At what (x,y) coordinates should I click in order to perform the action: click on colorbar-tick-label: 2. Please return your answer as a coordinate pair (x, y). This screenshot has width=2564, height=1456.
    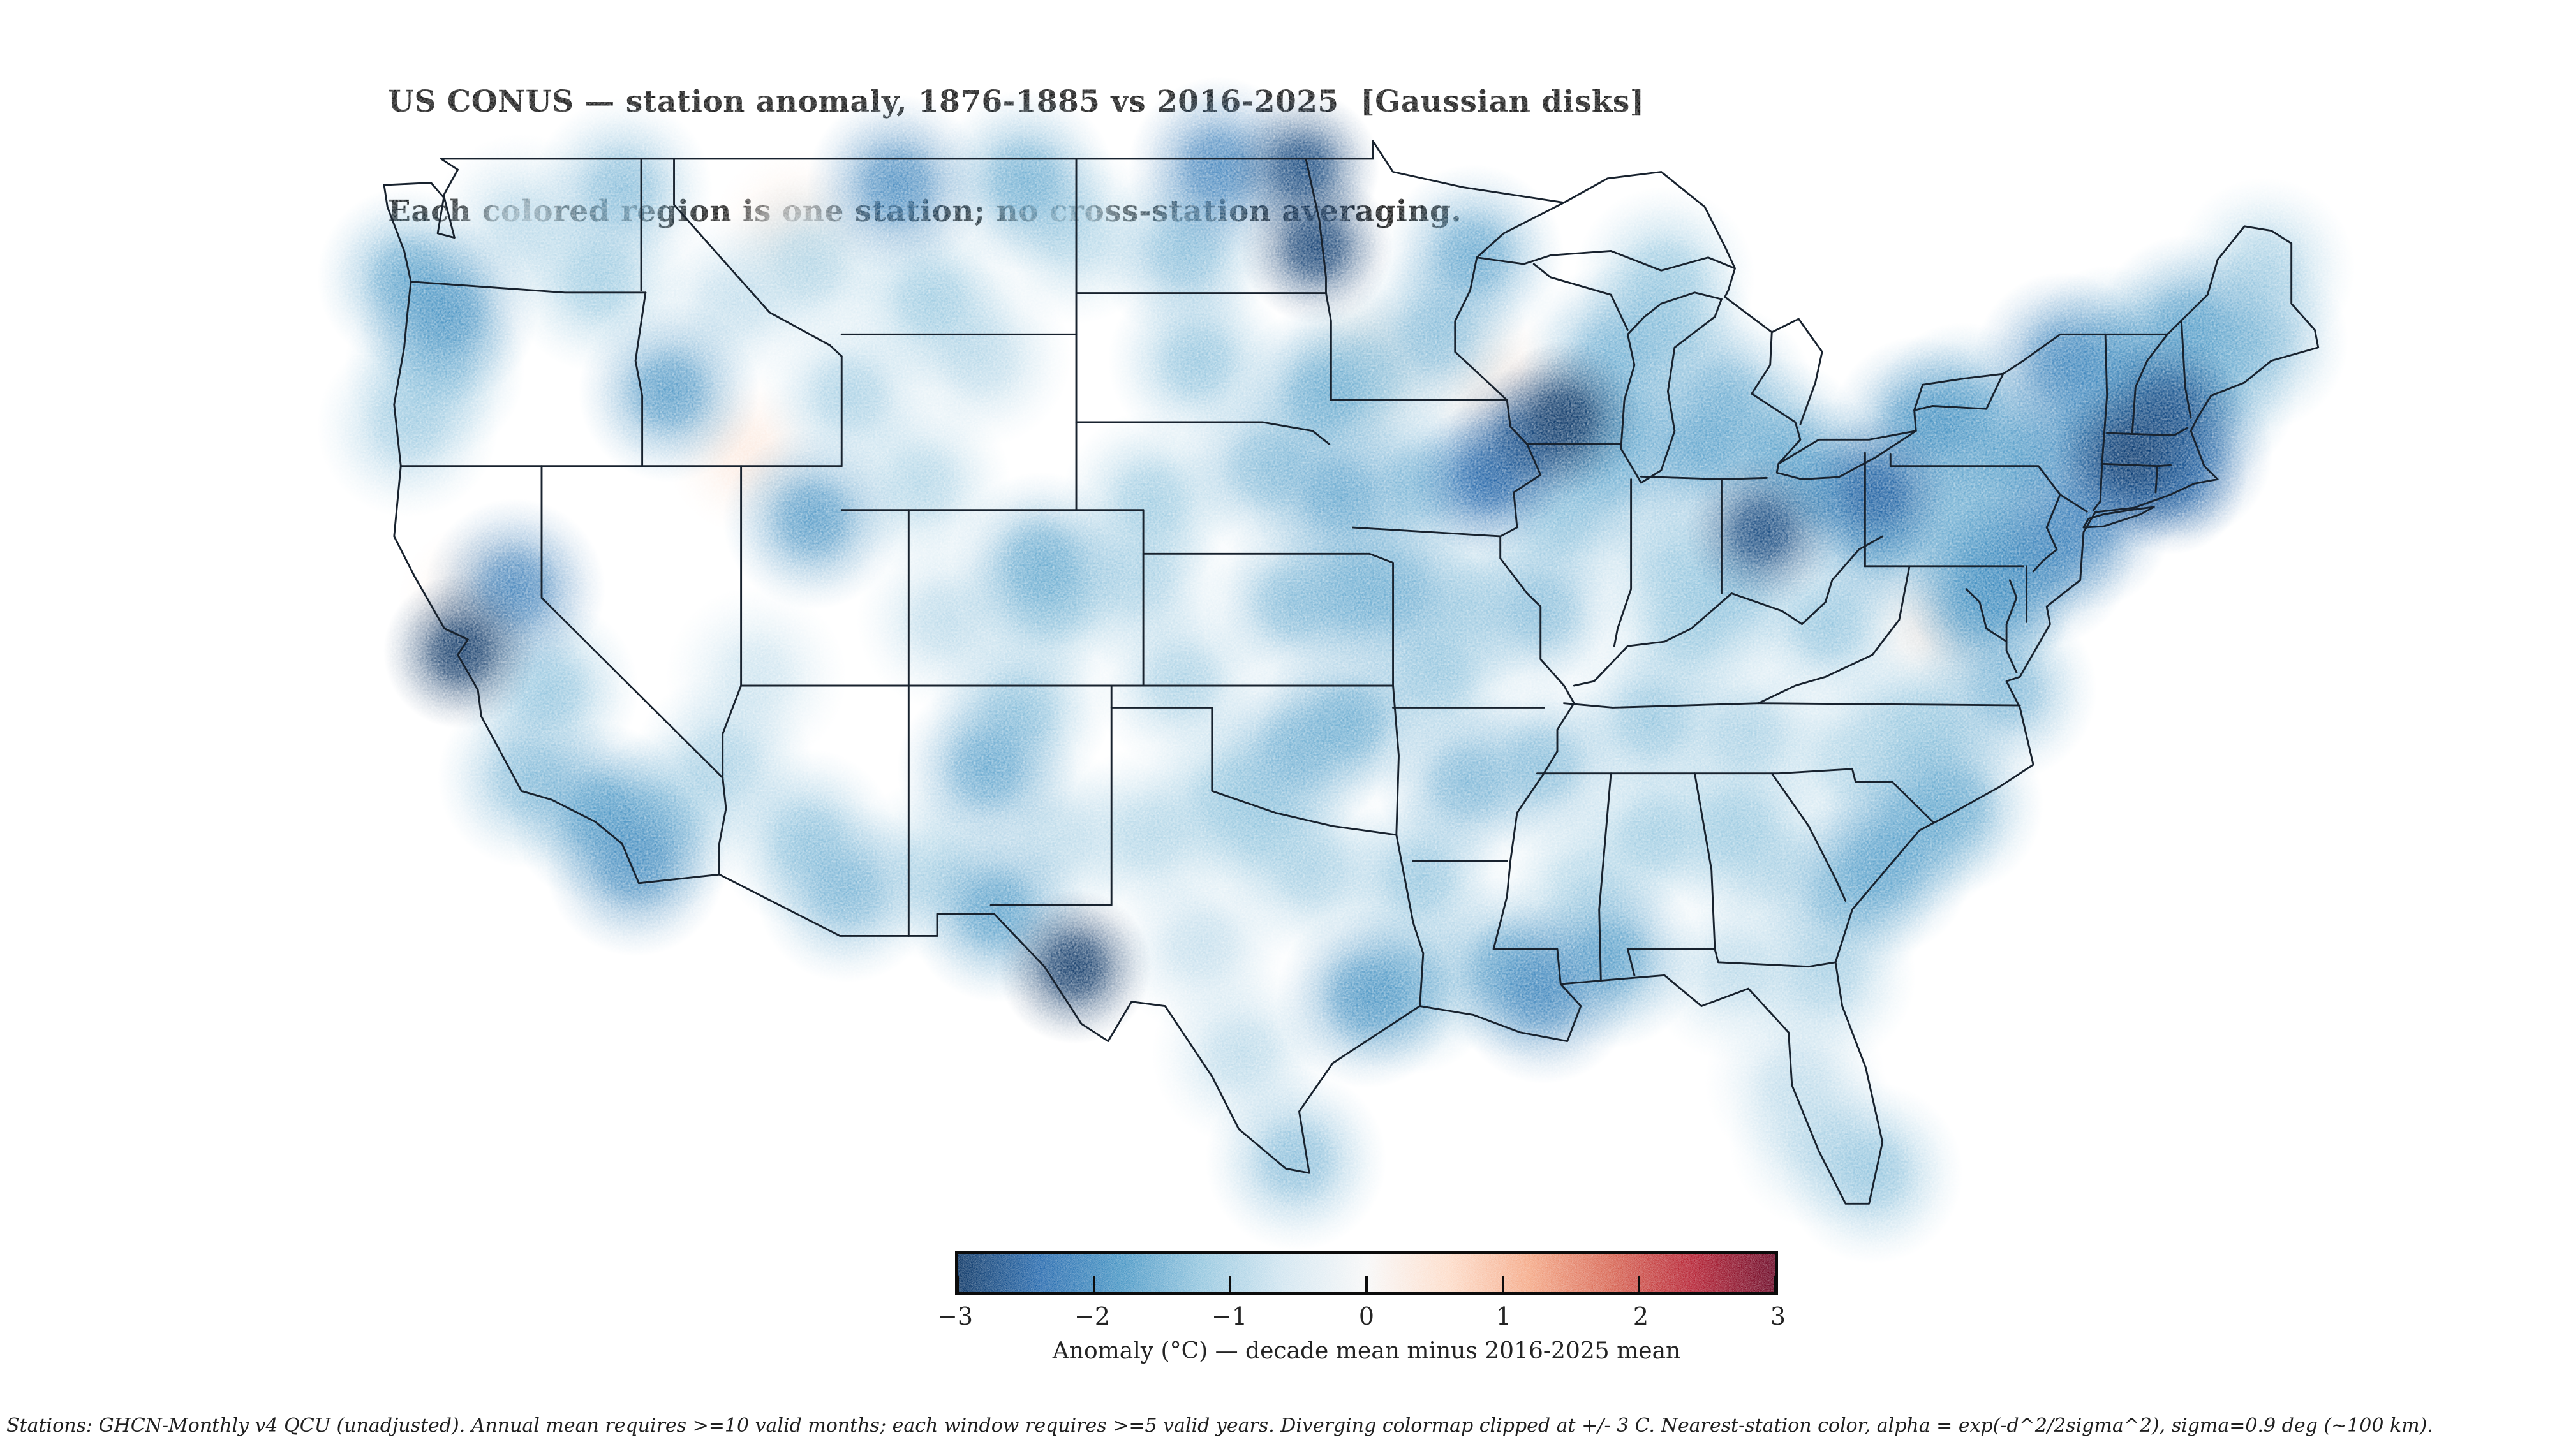
    Looking at the image, I should click on (1641, 1316).